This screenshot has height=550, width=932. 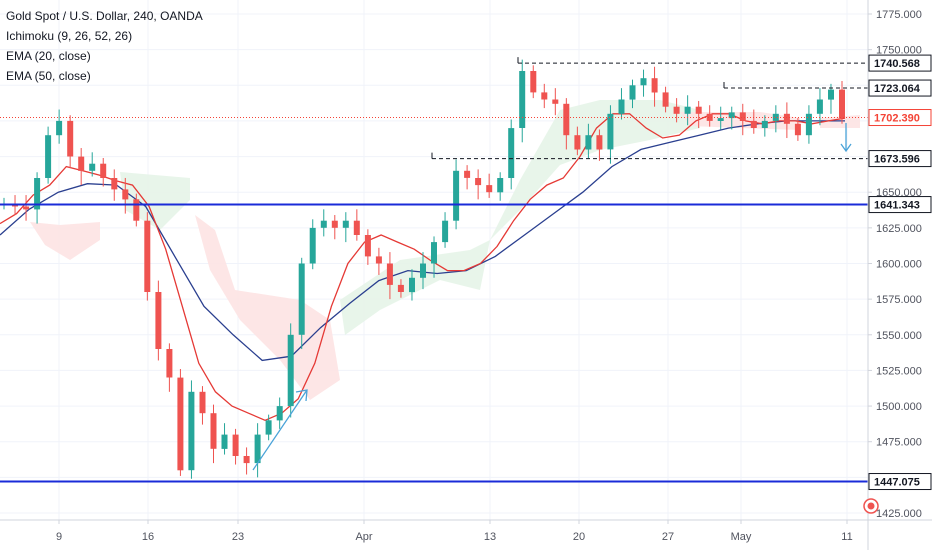 What do you see at coordinates (899, 371) in the screenshot?
I see `y-tick-label: 1525.000` at bounding box center [899, 371].